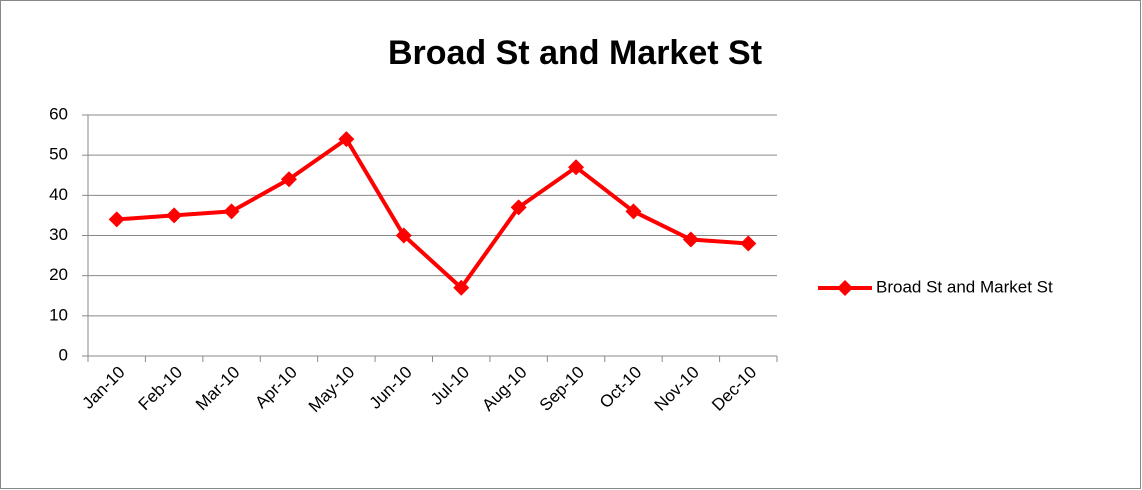 The image size is (1142, 490). Describe the element at coordinates (58, 234) in the screenshot. I see `y-tick-label: 30` at that location.